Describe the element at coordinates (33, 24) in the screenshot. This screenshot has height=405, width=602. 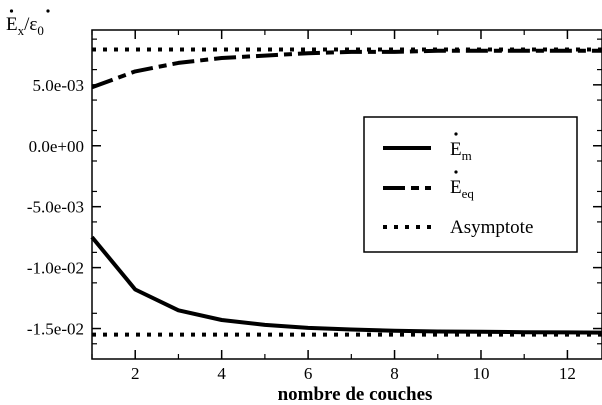
I see `y-axis-title-main2: ε` at that location.